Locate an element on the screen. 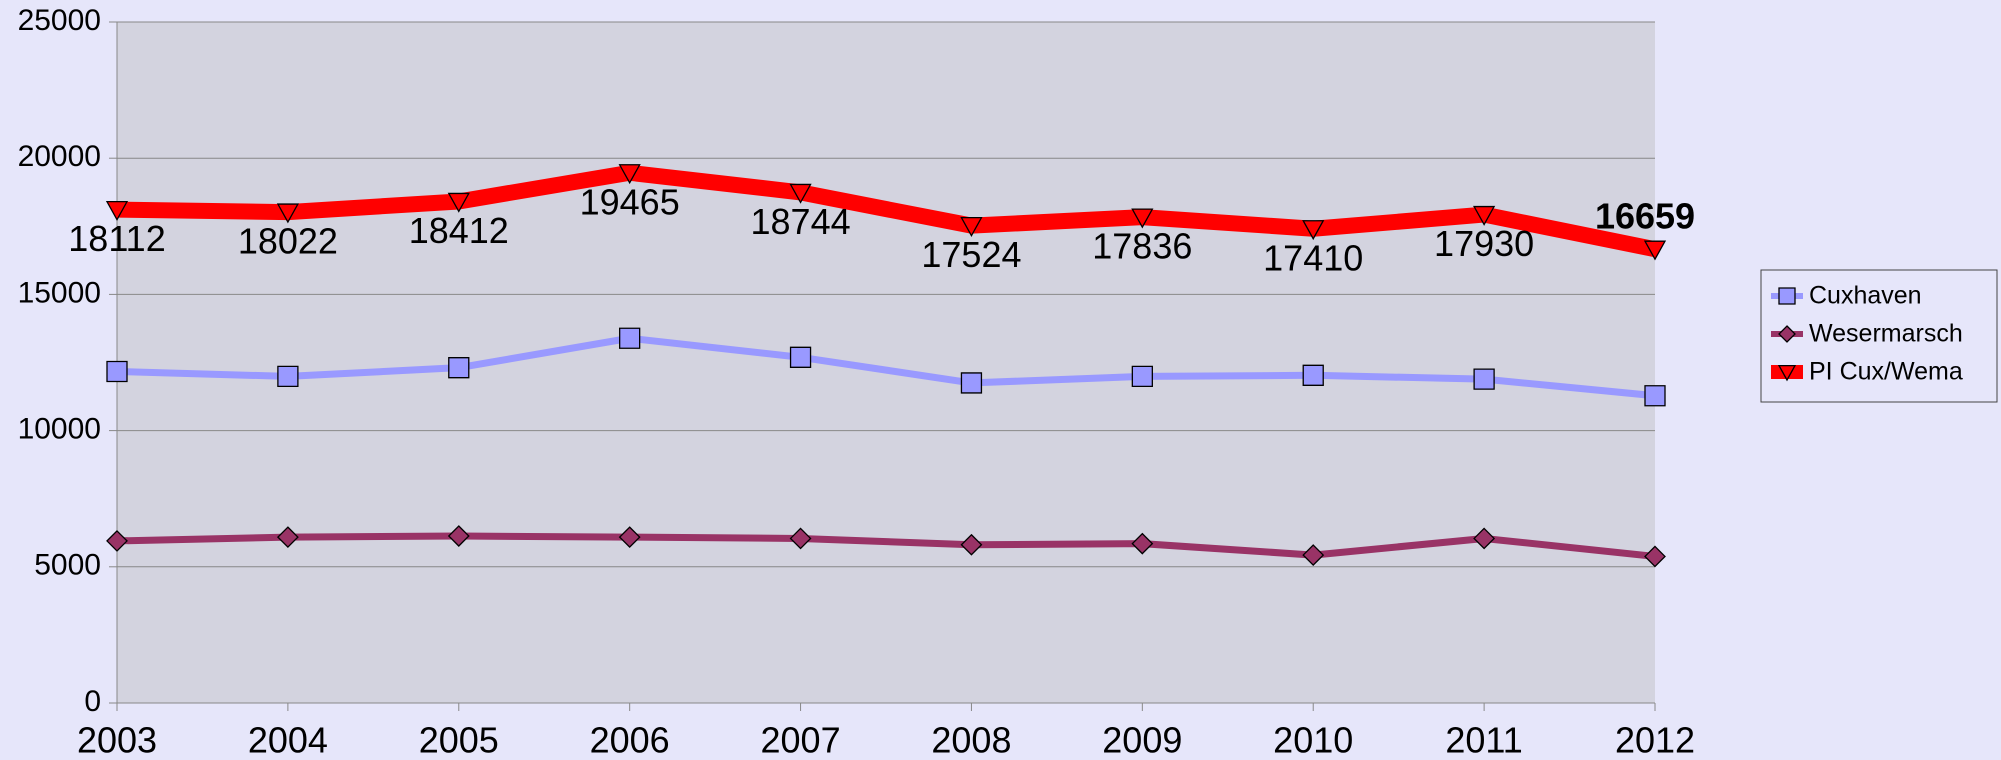  data-label: 17410 is located at coordinates (1313, 257).